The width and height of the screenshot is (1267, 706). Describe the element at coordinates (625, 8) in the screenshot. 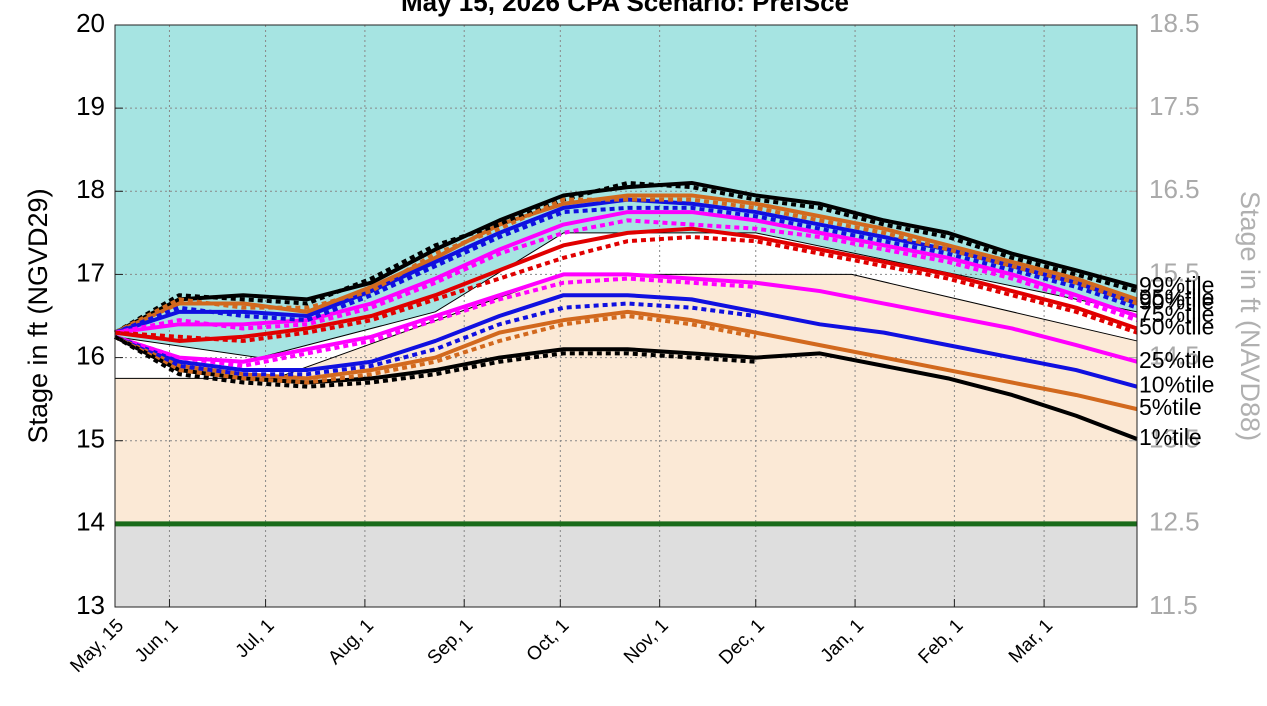

I see `chart-title: May 15, 2026 CPA Scenario: PrefSce` at that location.